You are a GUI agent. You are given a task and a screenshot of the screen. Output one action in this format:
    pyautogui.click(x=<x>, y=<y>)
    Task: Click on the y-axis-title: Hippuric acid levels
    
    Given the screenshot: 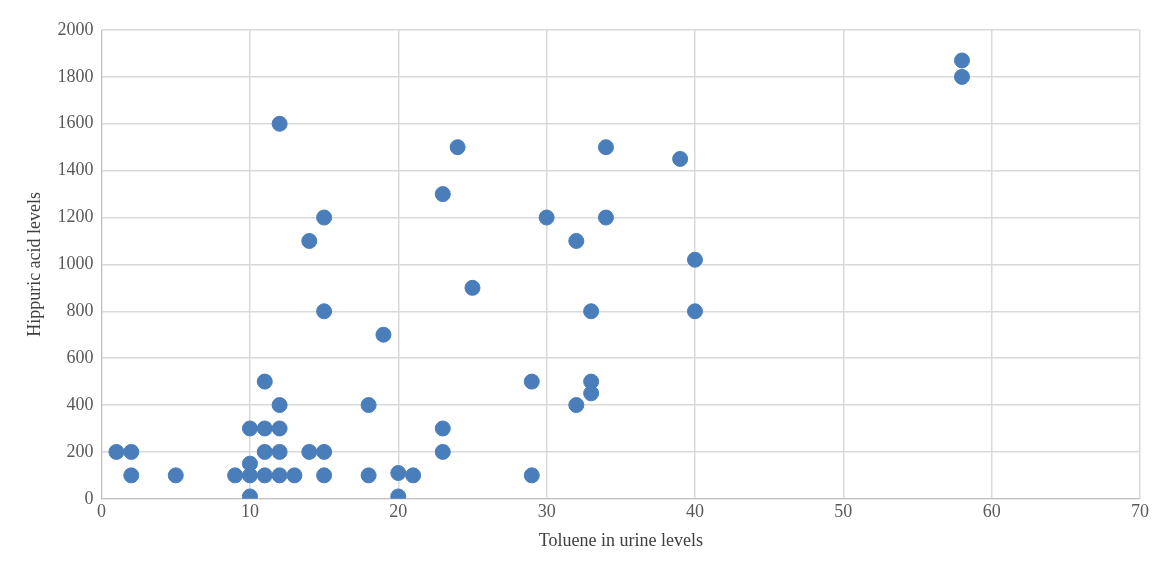 What is the action you would take?
    pyautogui.click(x=33, y=264)
    